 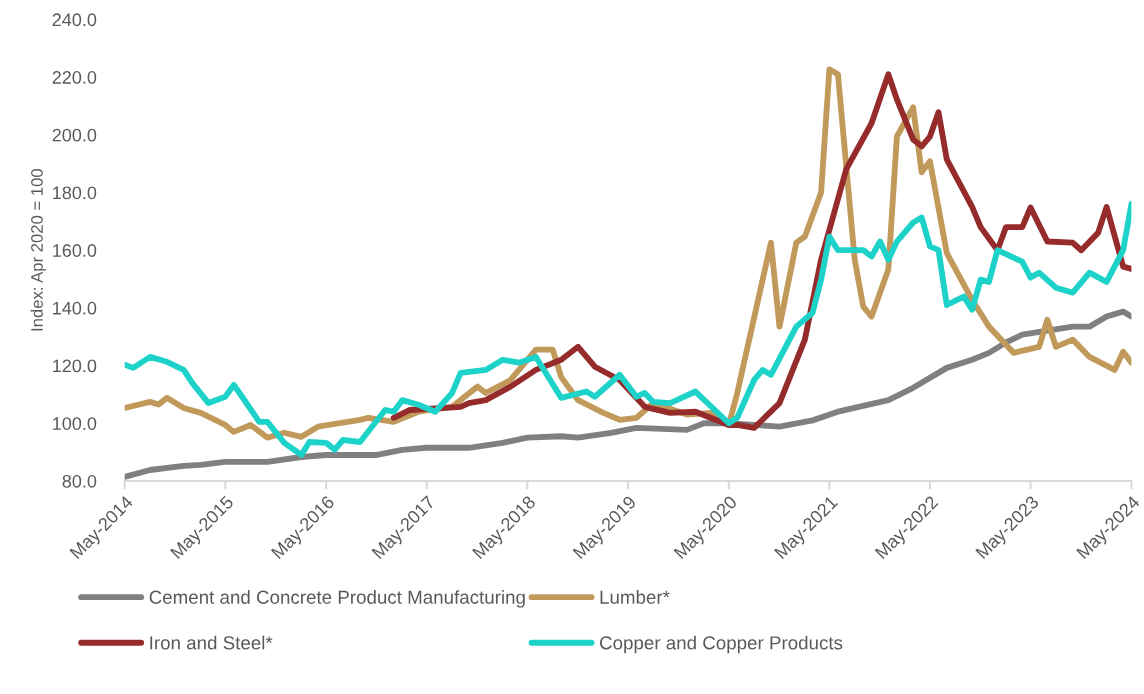 I want to click on y-tick-label: 140.0, so click(x=75, y=308).